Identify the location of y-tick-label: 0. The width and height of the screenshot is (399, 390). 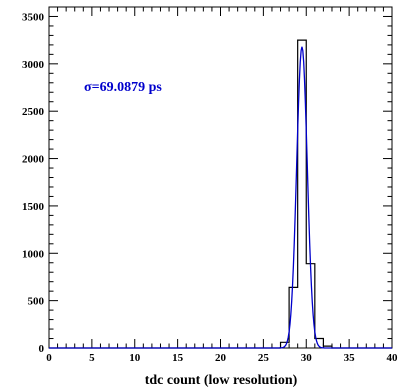
(42, 349).